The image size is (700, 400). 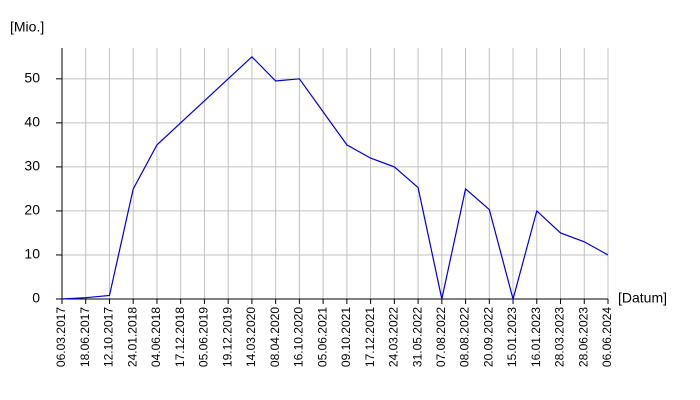 I want to click on x-axis-label: [Datum], so click(x=642, y=298).